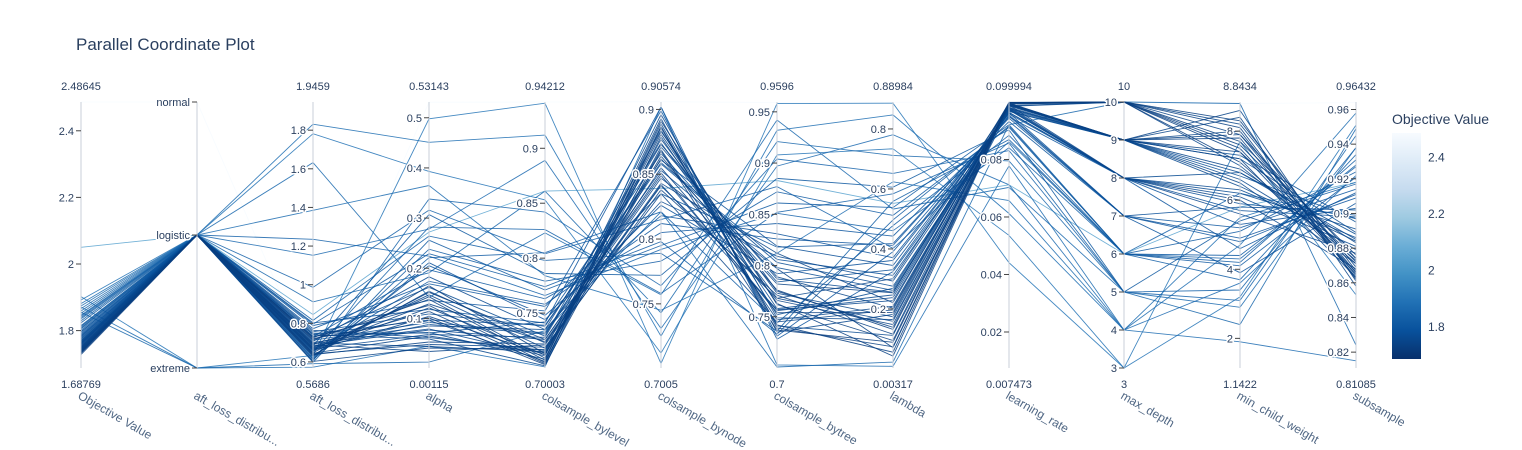 This screenshot has height=450, width=1522. What do you see at coordinates (1338, 318) in the screenshot?
I see `axis-tick-label: 0.84` at bounding box center [1338, 318].